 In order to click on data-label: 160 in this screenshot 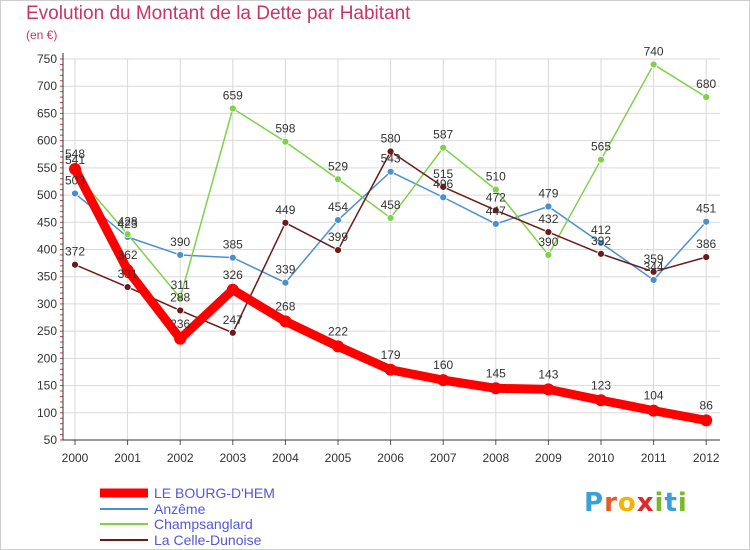, I will do `click(443, 365)`.